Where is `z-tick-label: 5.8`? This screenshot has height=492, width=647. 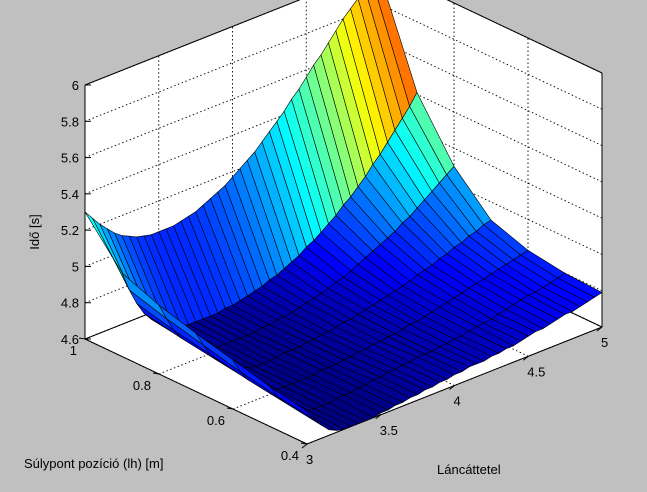 z-tick-label: 5.8 is located at coordinates (70, 121).